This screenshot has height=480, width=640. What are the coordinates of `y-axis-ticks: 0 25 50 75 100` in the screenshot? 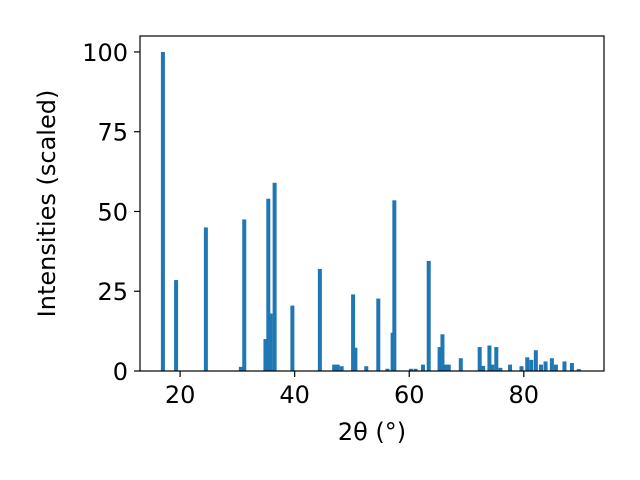 It's located at (111, 212).